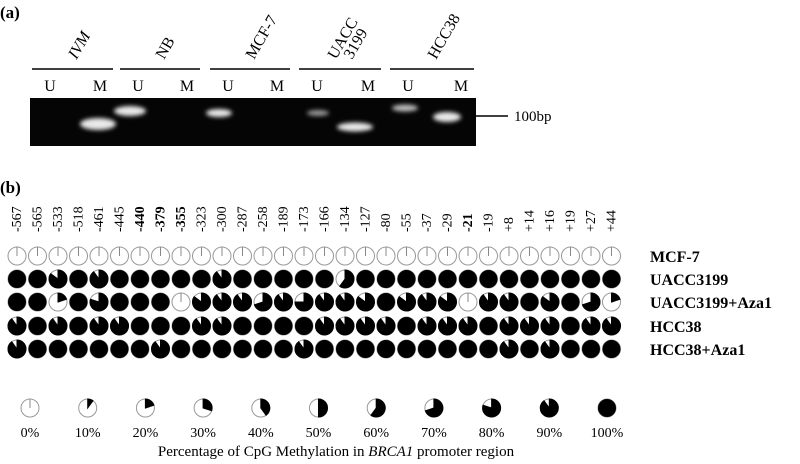 The image size is (800, 464). What do you see at coordinates (38, 219) in the screenshot?
I see `position-label: -565` at bounding box center [38, 219].